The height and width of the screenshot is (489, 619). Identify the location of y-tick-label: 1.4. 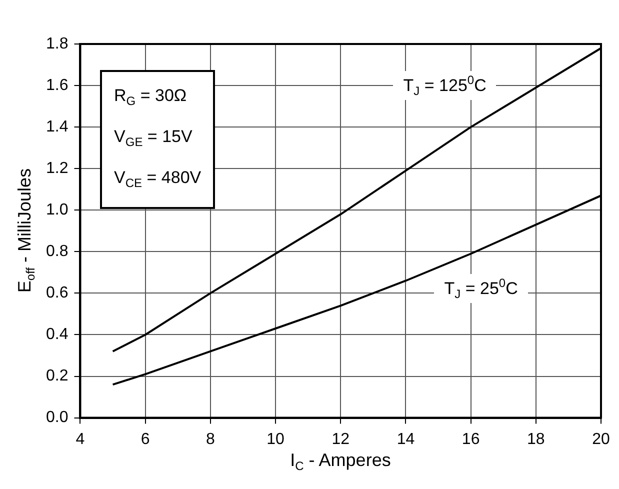
(57, 127).